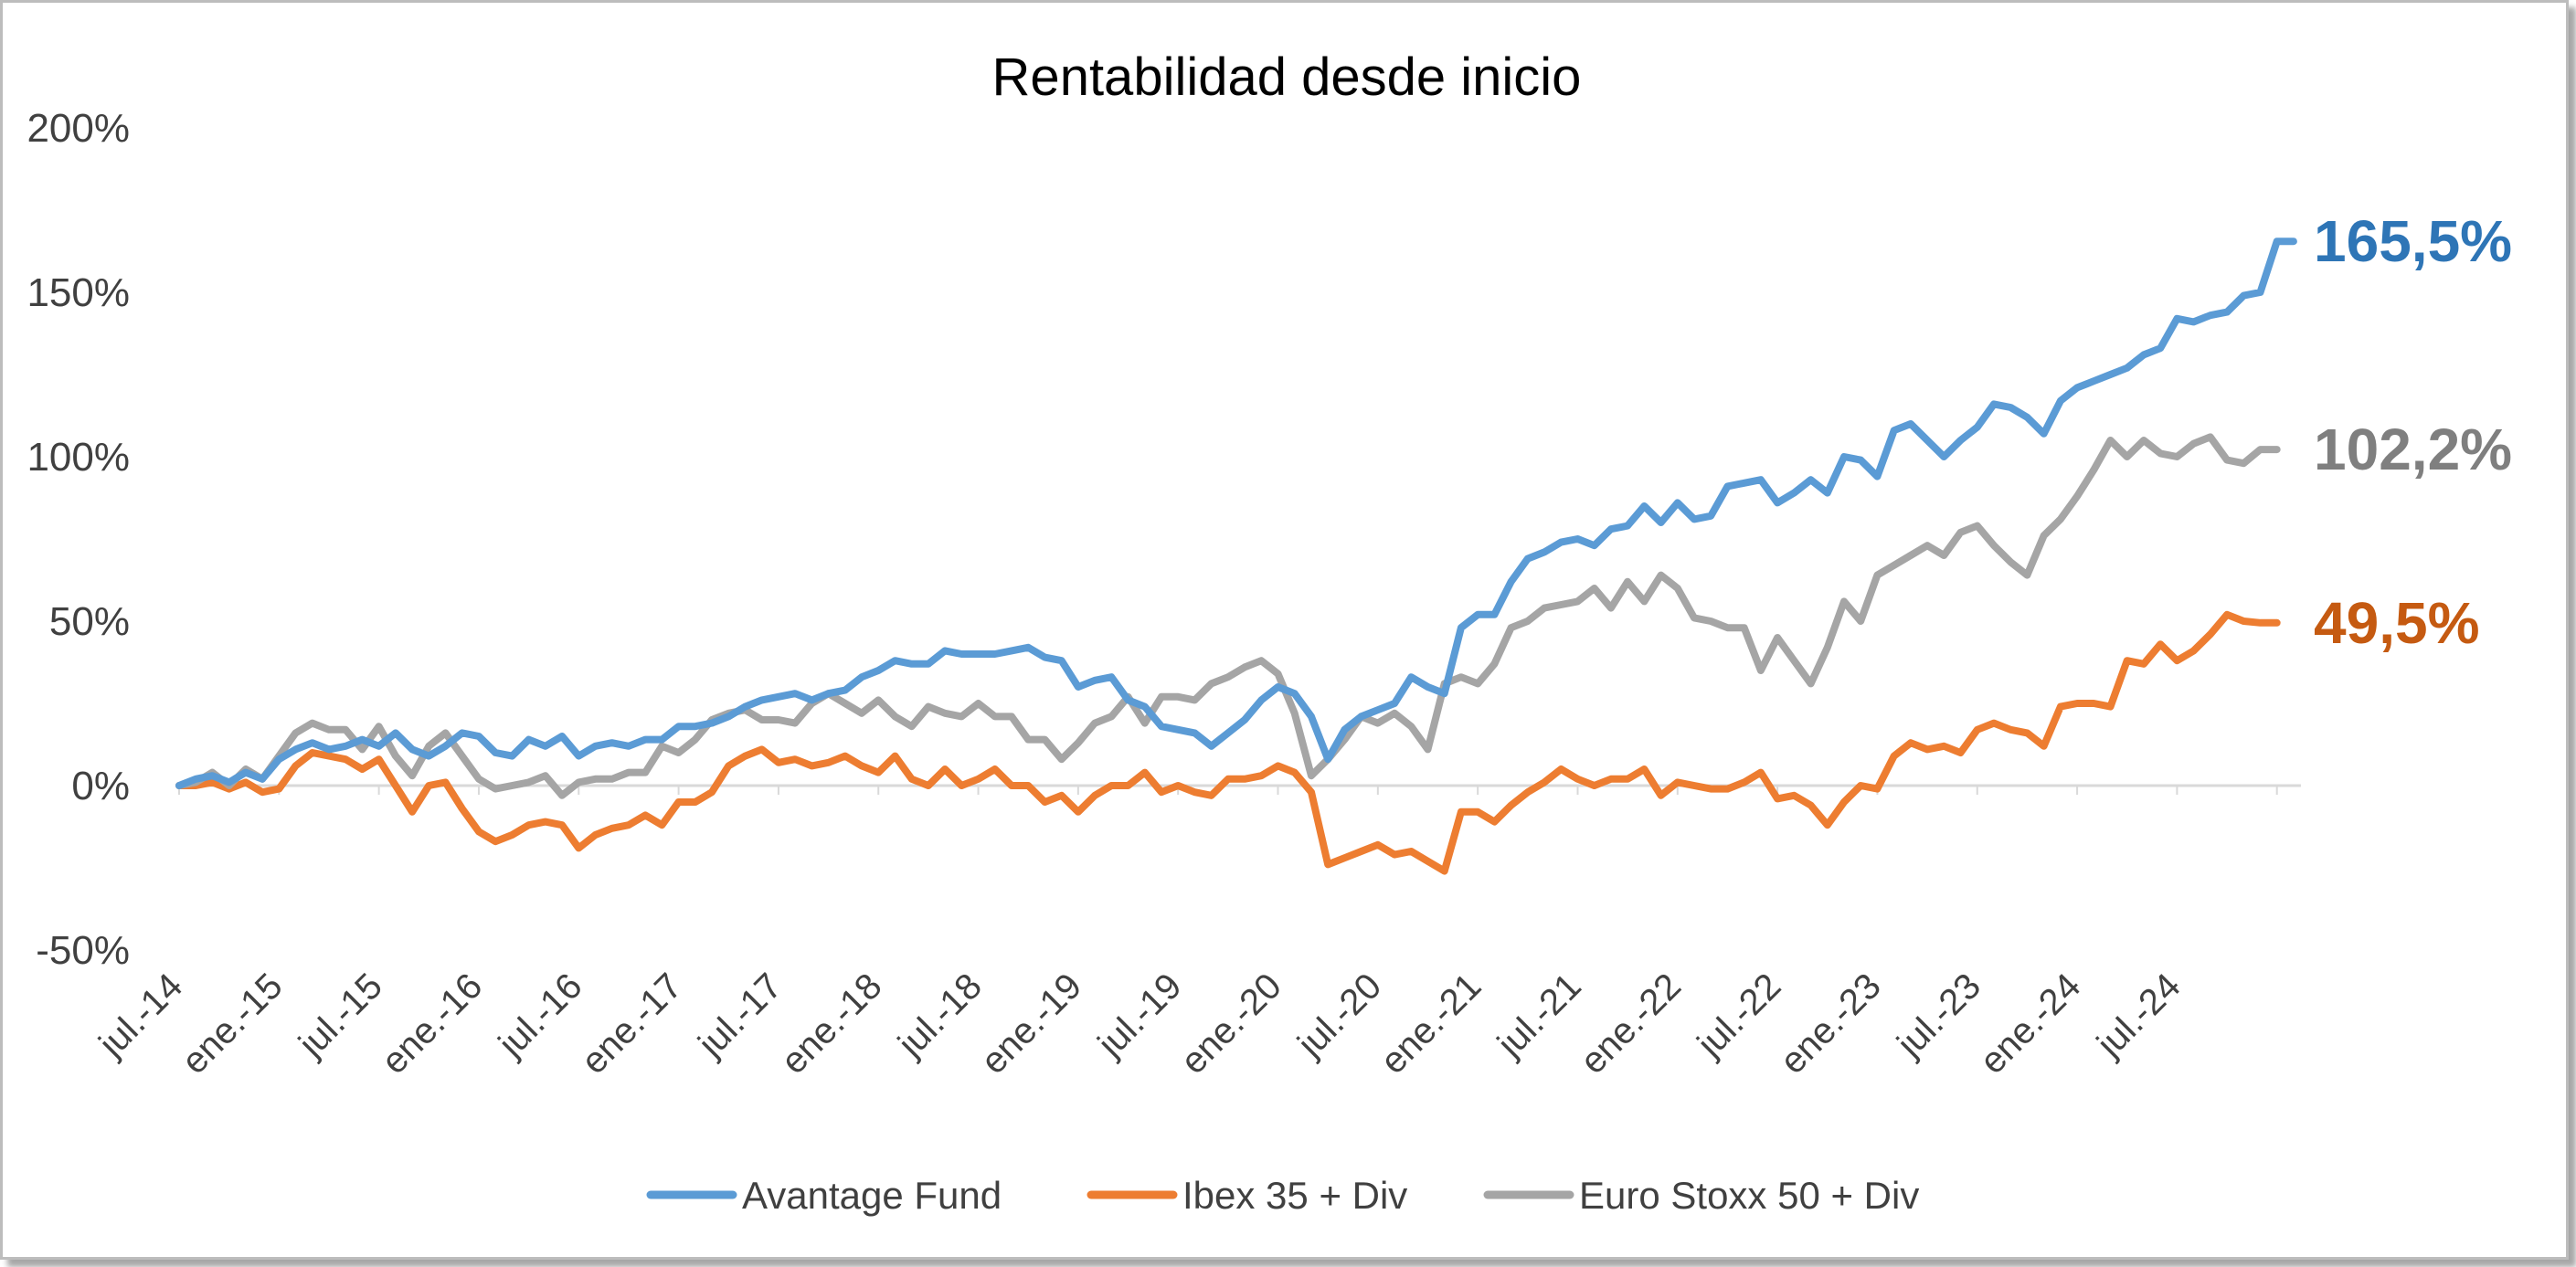 The height and width of the screenshot is (1267, 2576). What do you see at coordinates (78, 457) in the screenshot?
I see `y-tick-label: 100%` at bounding box center [78, 457].